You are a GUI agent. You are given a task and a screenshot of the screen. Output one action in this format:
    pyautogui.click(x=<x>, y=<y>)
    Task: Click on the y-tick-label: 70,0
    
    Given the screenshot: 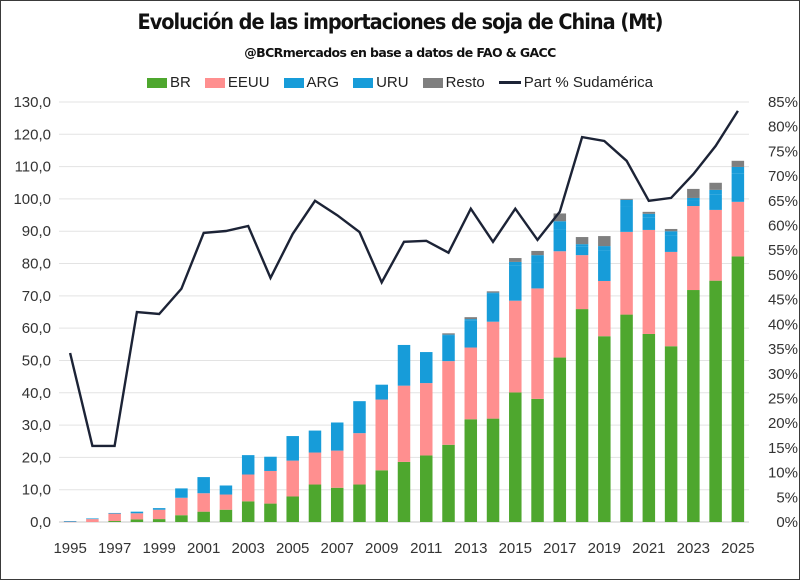 What is the action you would take?
    pyautogui.click(x=36, y=296)
    